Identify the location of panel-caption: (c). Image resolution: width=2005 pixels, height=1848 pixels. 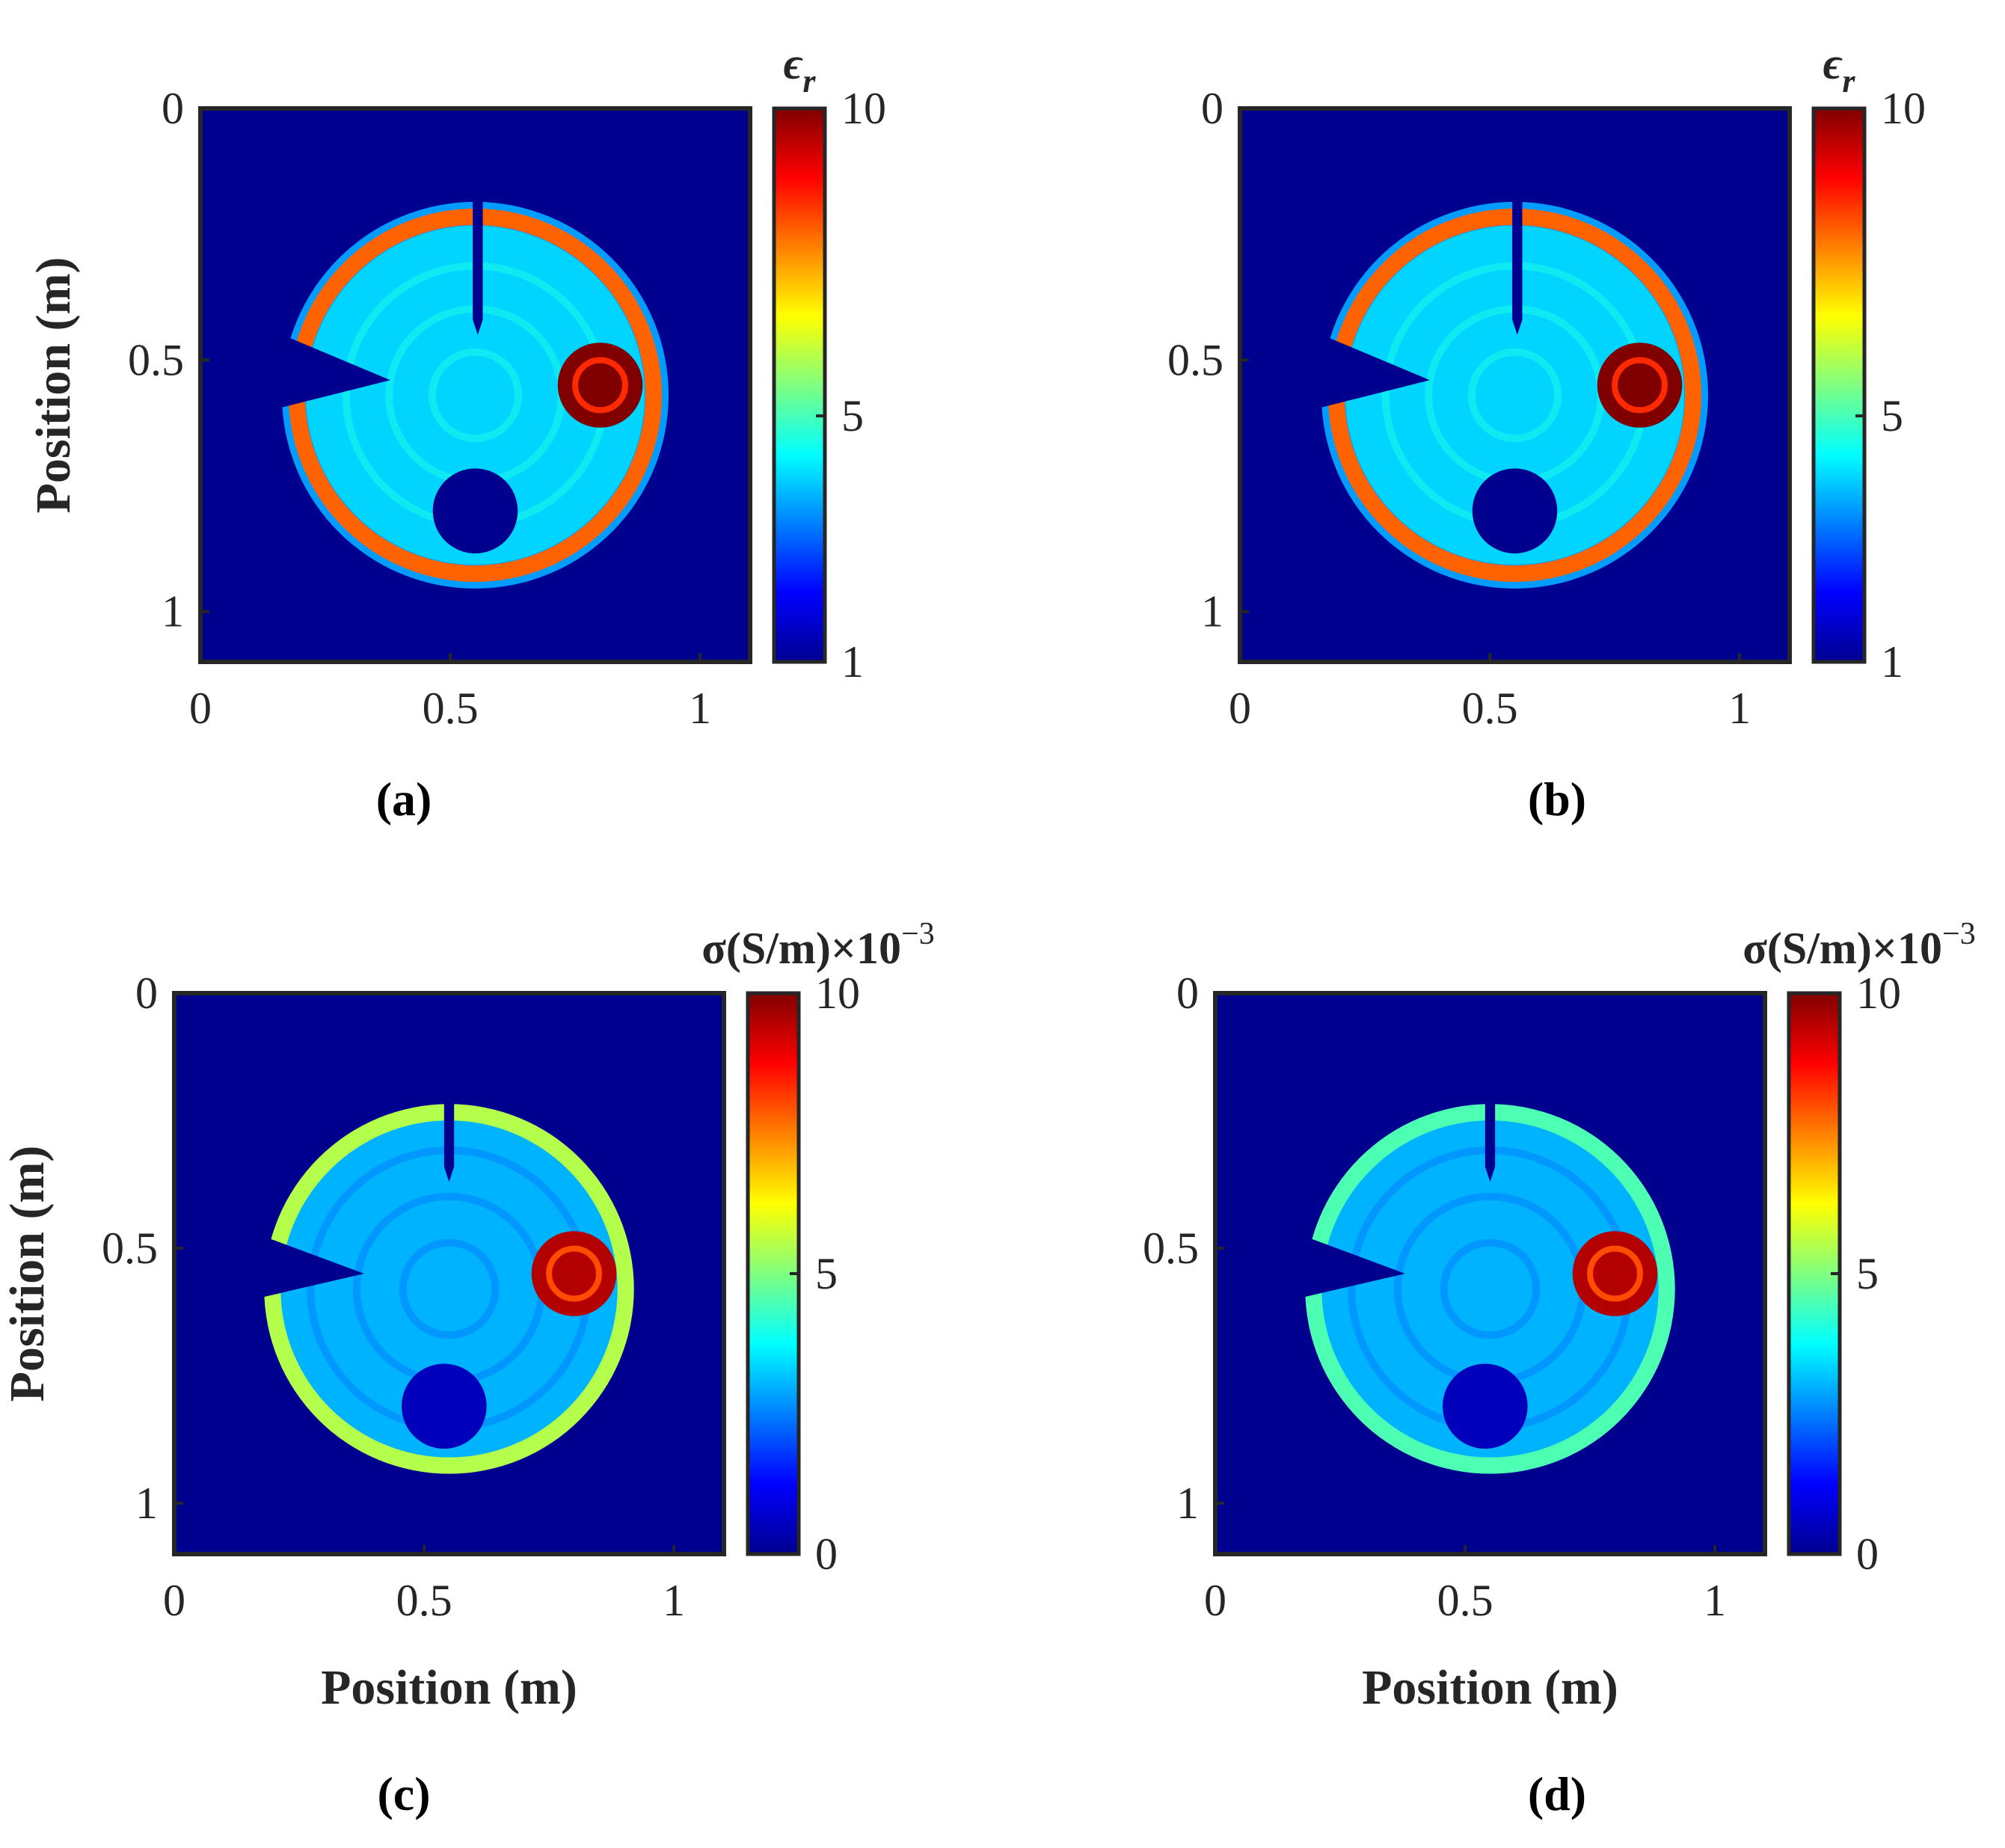
(403, 1793).